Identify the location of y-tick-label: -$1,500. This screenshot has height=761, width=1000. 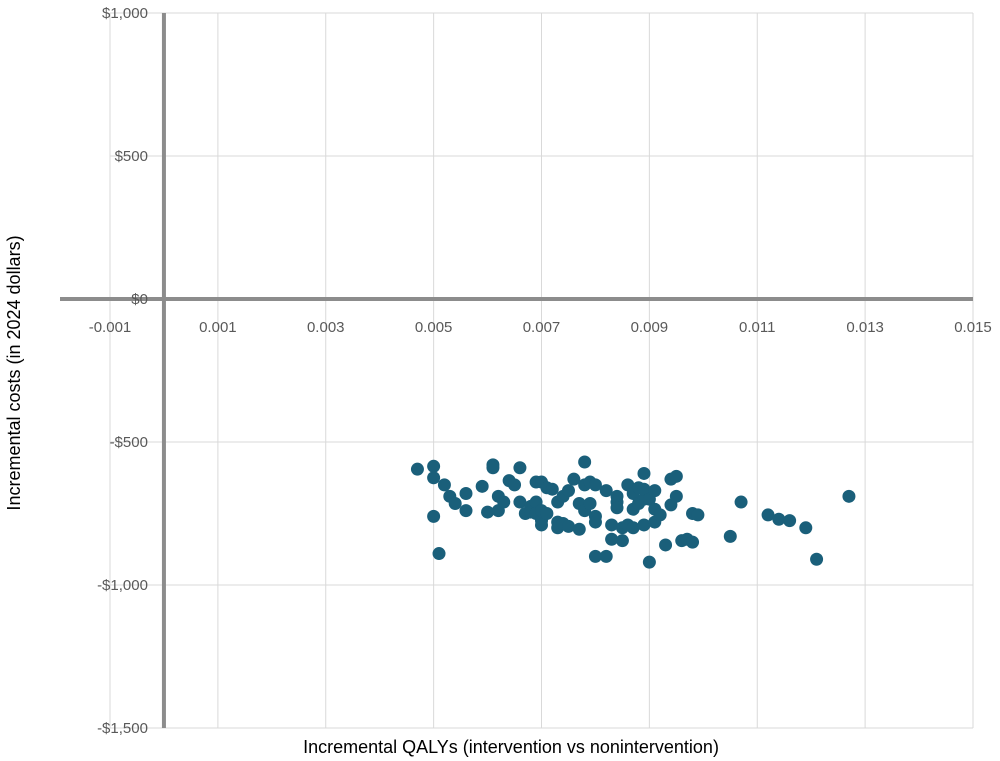
(122, 728).